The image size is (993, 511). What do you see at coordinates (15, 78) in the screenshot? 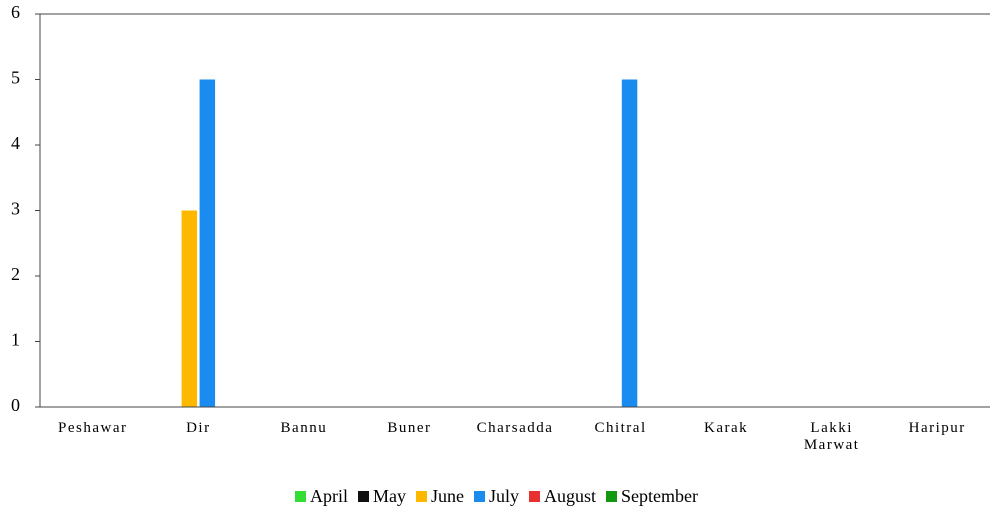
I see `y-tick-label: 5` at bounding box center [15, 78].